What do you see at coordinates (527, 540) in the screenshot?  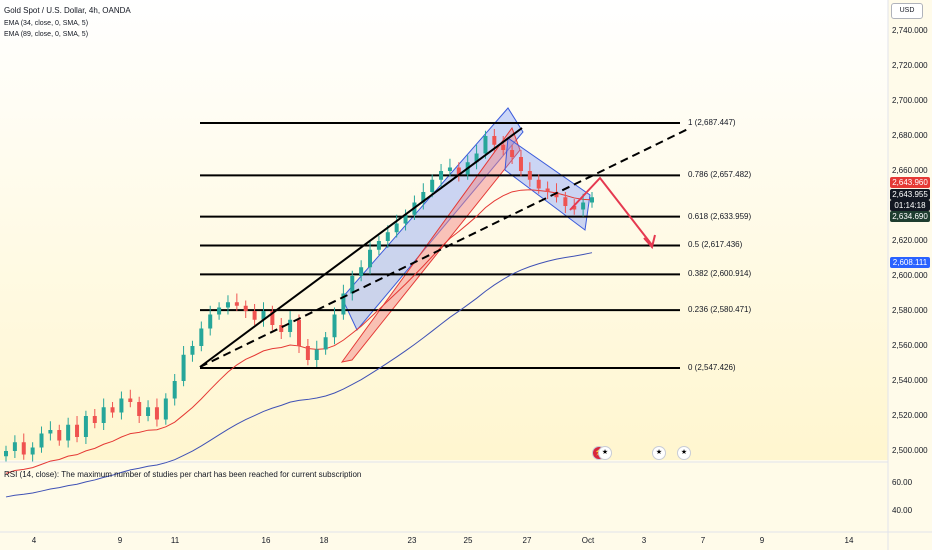 I see `date-axis-label: 27` at bounding box center [527, 540].